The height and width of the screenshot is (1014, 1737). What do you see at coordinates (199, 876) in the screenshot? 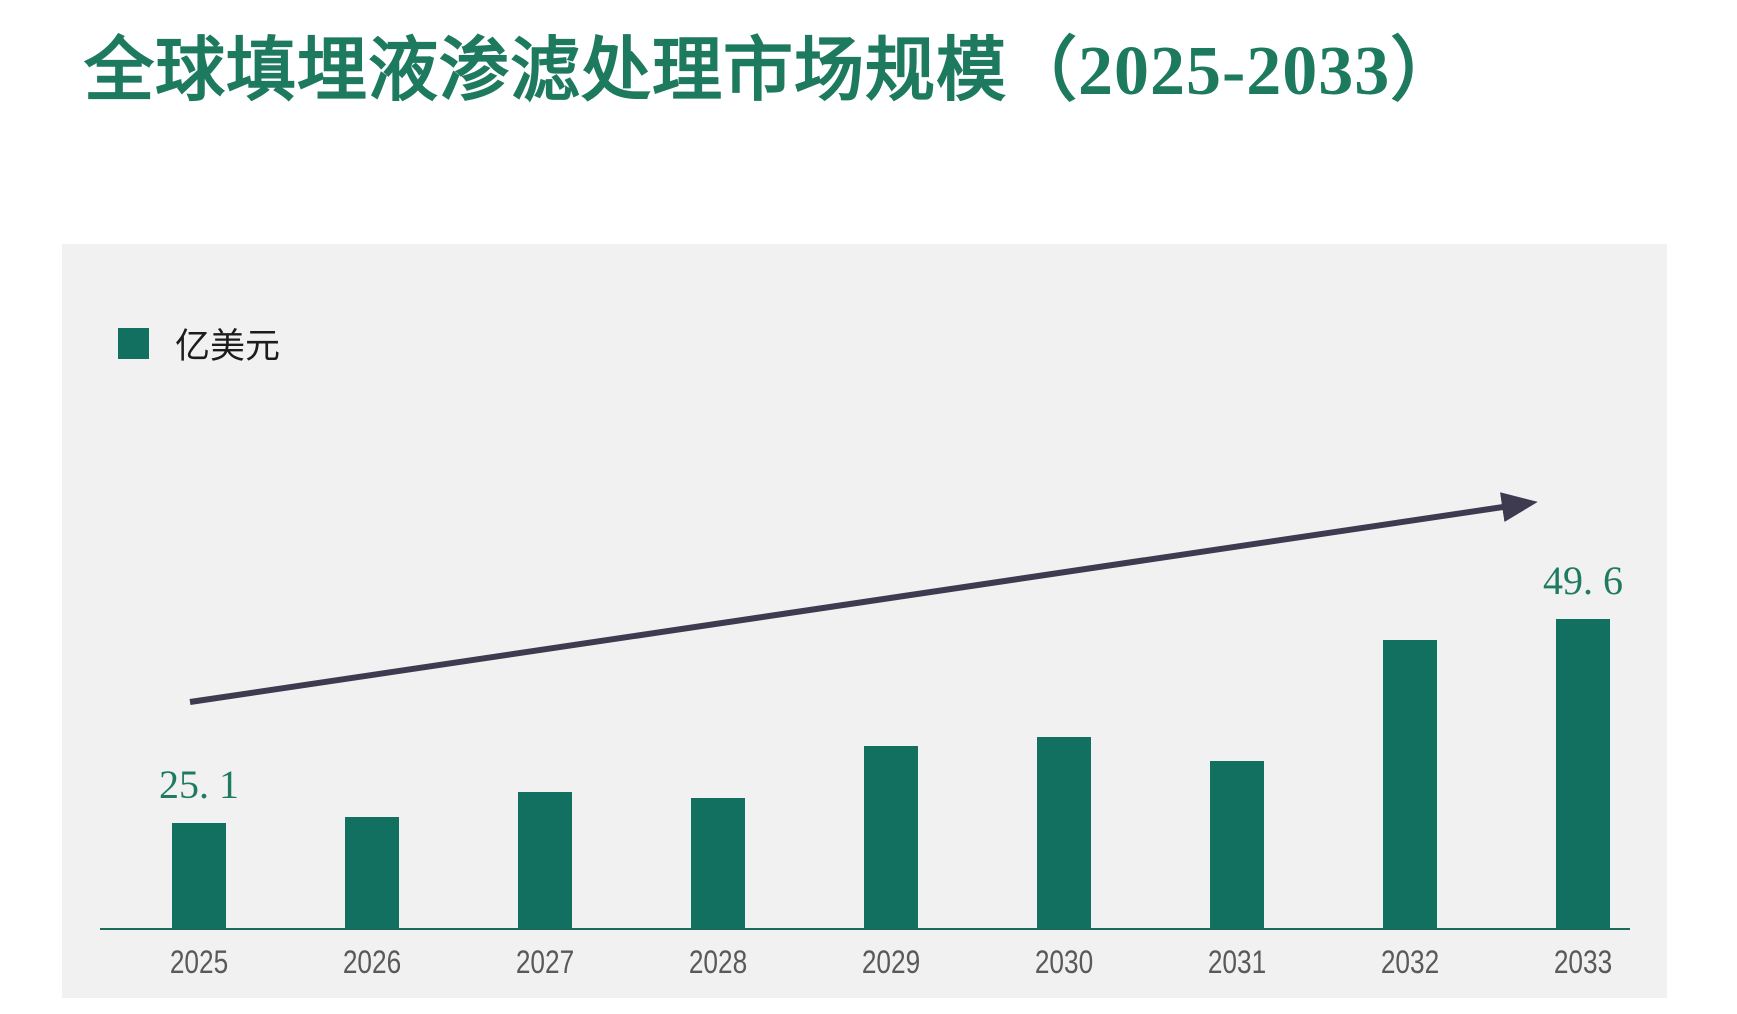
I see `bar-2025` at bounding box center [199, 876].